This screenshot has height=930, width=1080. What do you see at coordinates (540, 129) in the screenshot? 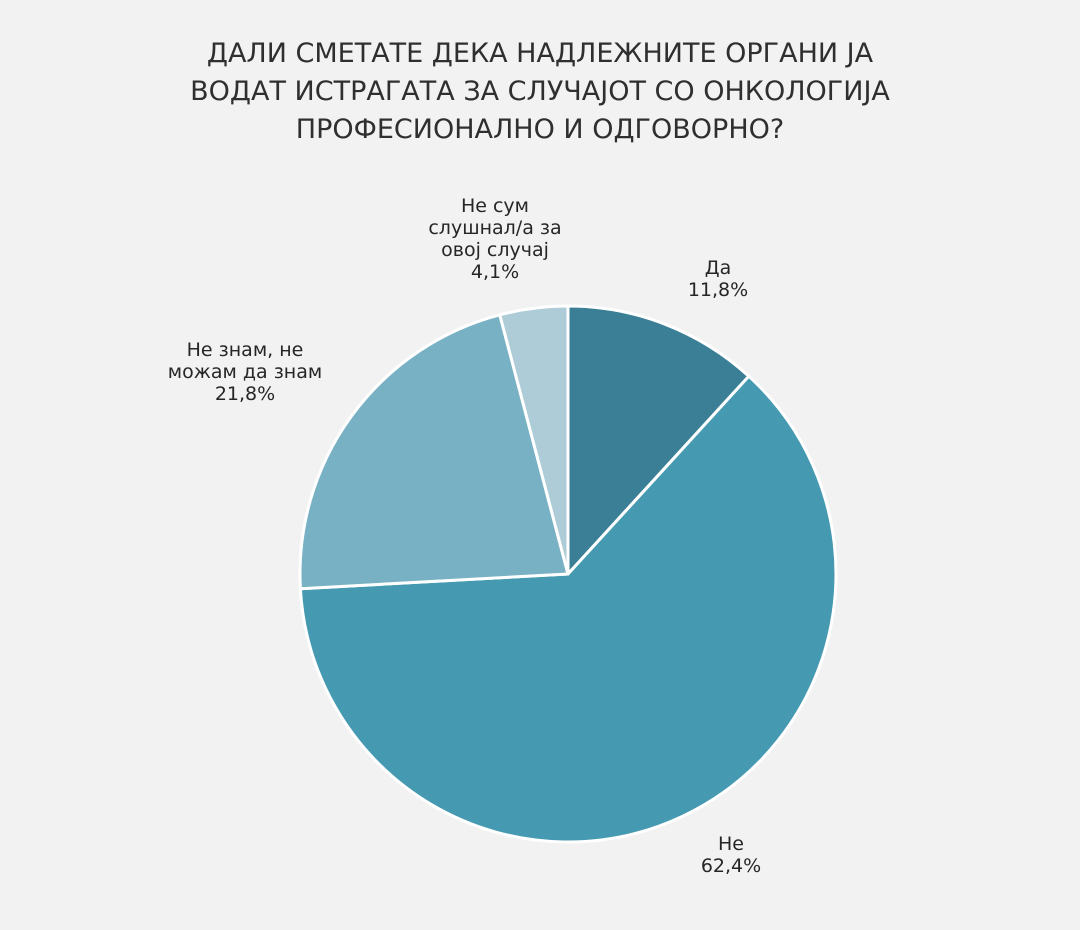
I see `chart-title-line: ПРОФЕСИОНАЛНО И ОДГОВОРНО?` at bounding box center [540, 129].